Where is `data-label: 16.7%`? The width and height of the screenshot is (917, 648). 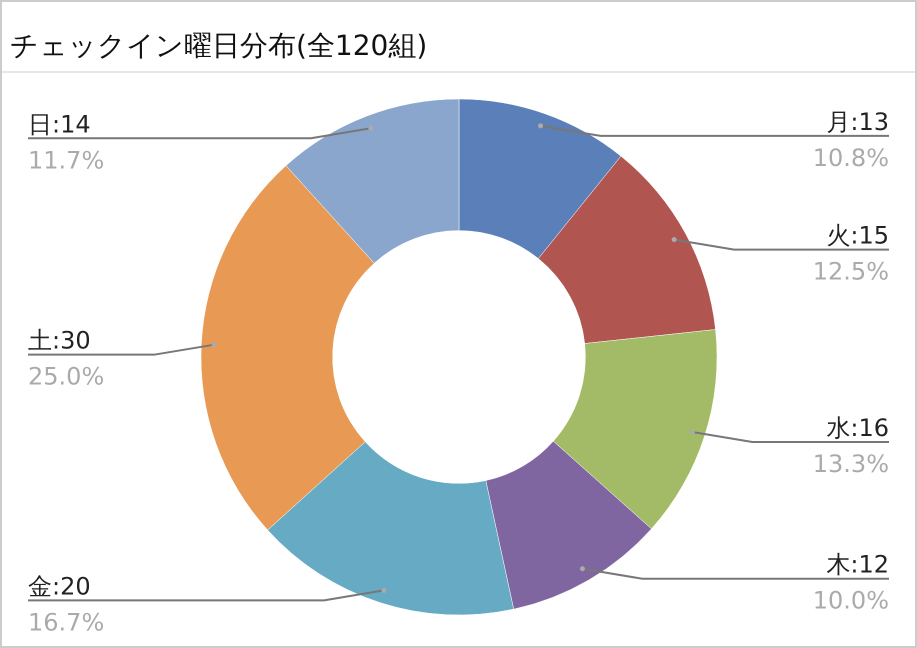
data-label: 16.7% is located at coordinates (66, 622).